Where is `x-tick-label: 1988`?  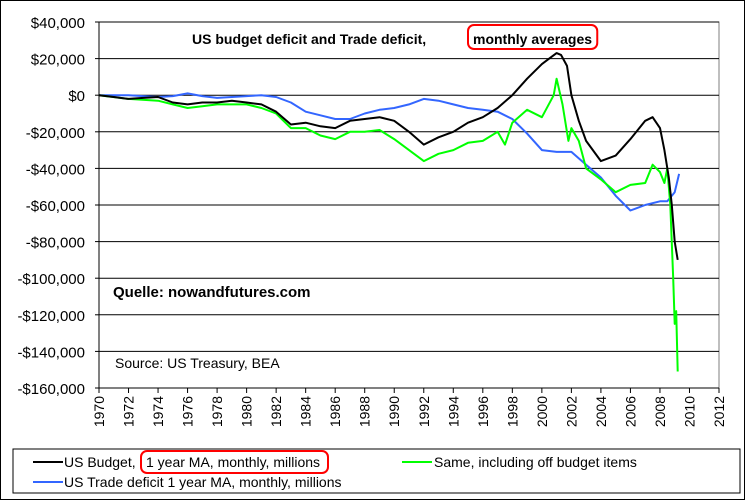 x-tick-label: 1988 is located at coordinates (365, 411).